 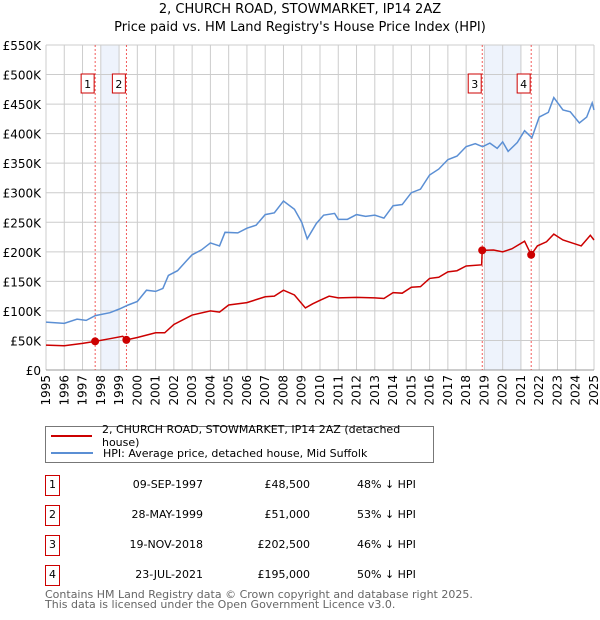 What do you see at coordinates (210, 390) in the screenshot?
I see `x-tick-label: 2004` at bounding box center [210, 390].